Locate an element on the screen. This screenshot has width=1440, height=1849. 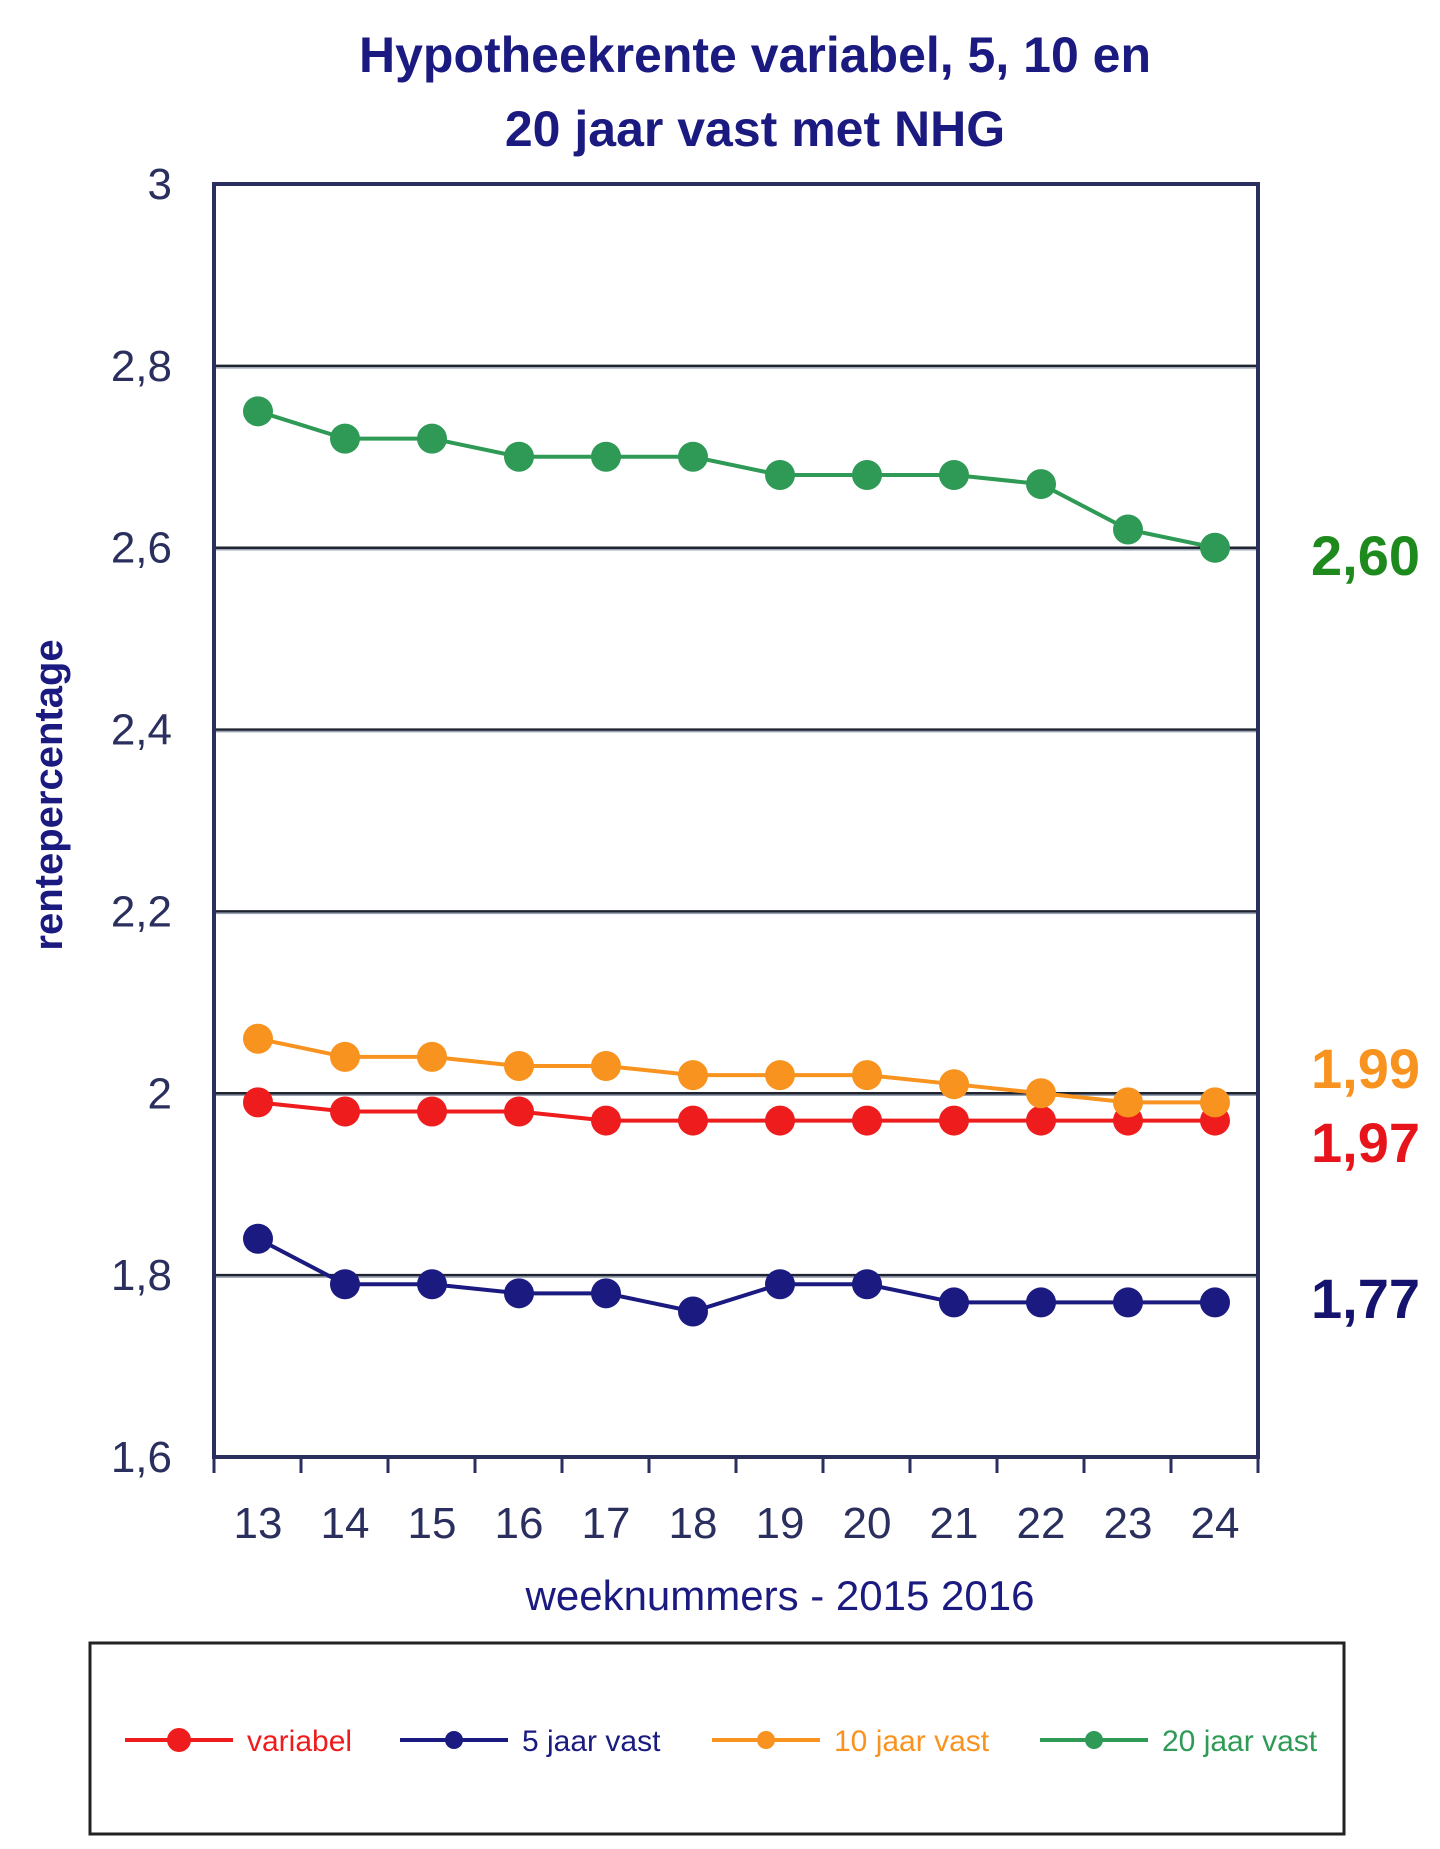
y-axis-ticks: 1,6 1,8 2 2,2 2,4 2,6 2,8 3 is located at coordinates (141, 821).